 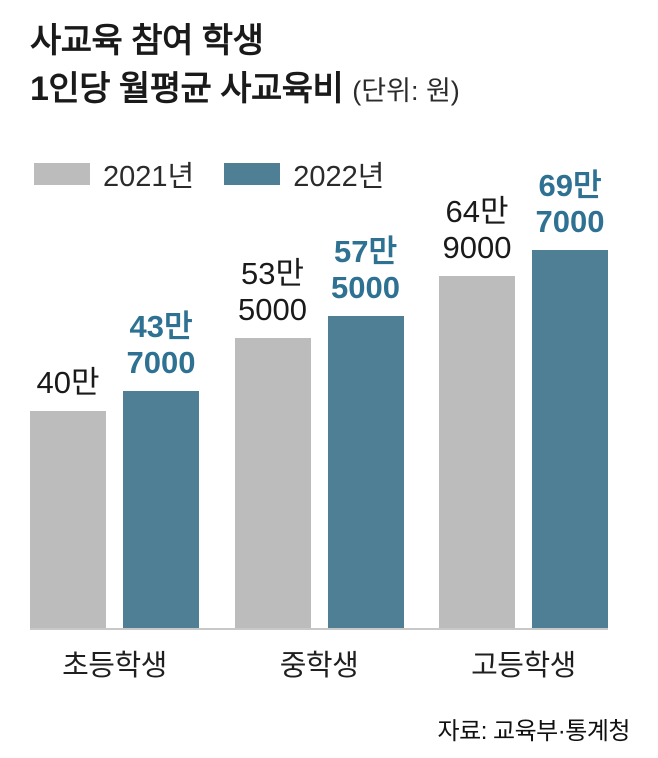 What do you see at coordinates (365, 251) in the screenshot?
I see `value-label-line: 57만` at bounding box center [365, 251].